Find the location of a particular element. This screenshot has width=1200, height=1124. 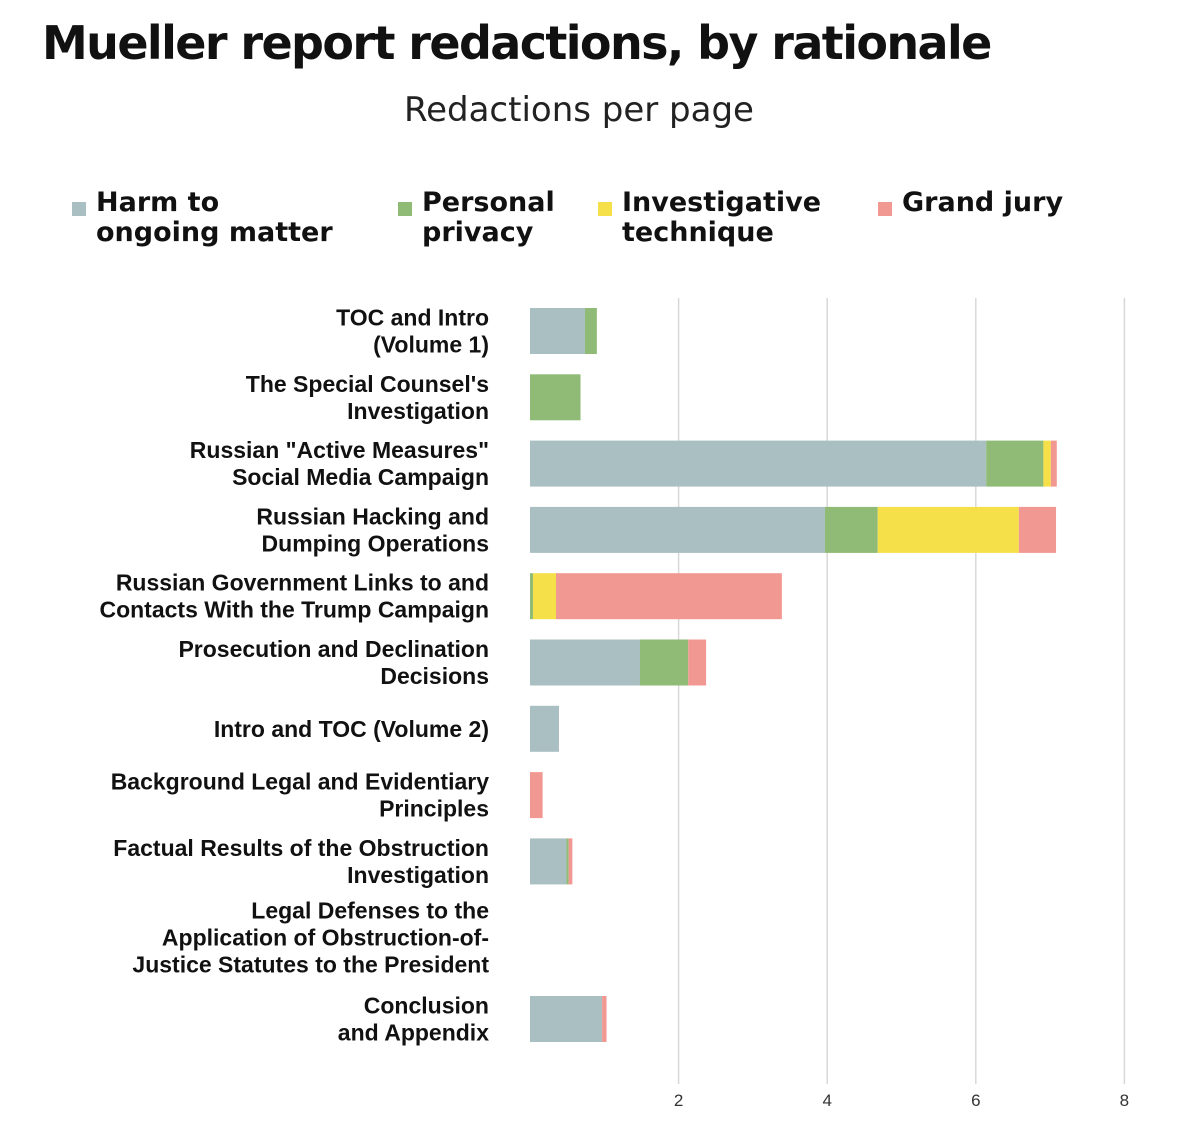

category-label-line: Russian Government Links to and is located at coordinates (302, 583).